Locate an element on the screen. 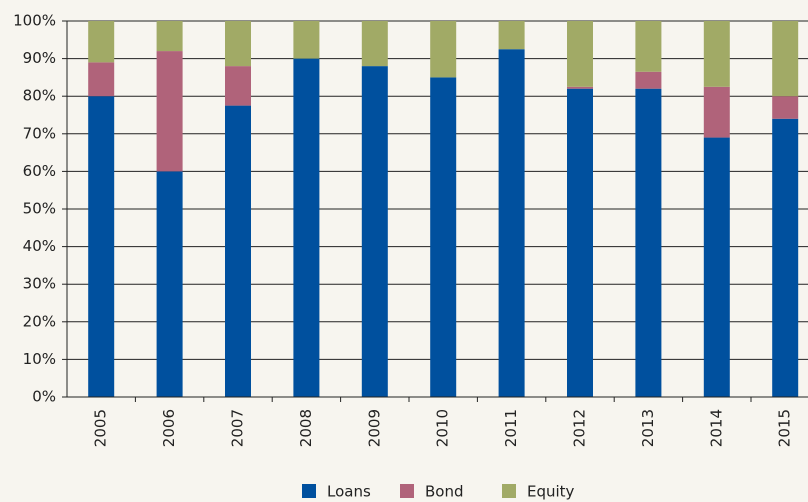  x-tick-label: 2013 is located at coordinates (648, 428).